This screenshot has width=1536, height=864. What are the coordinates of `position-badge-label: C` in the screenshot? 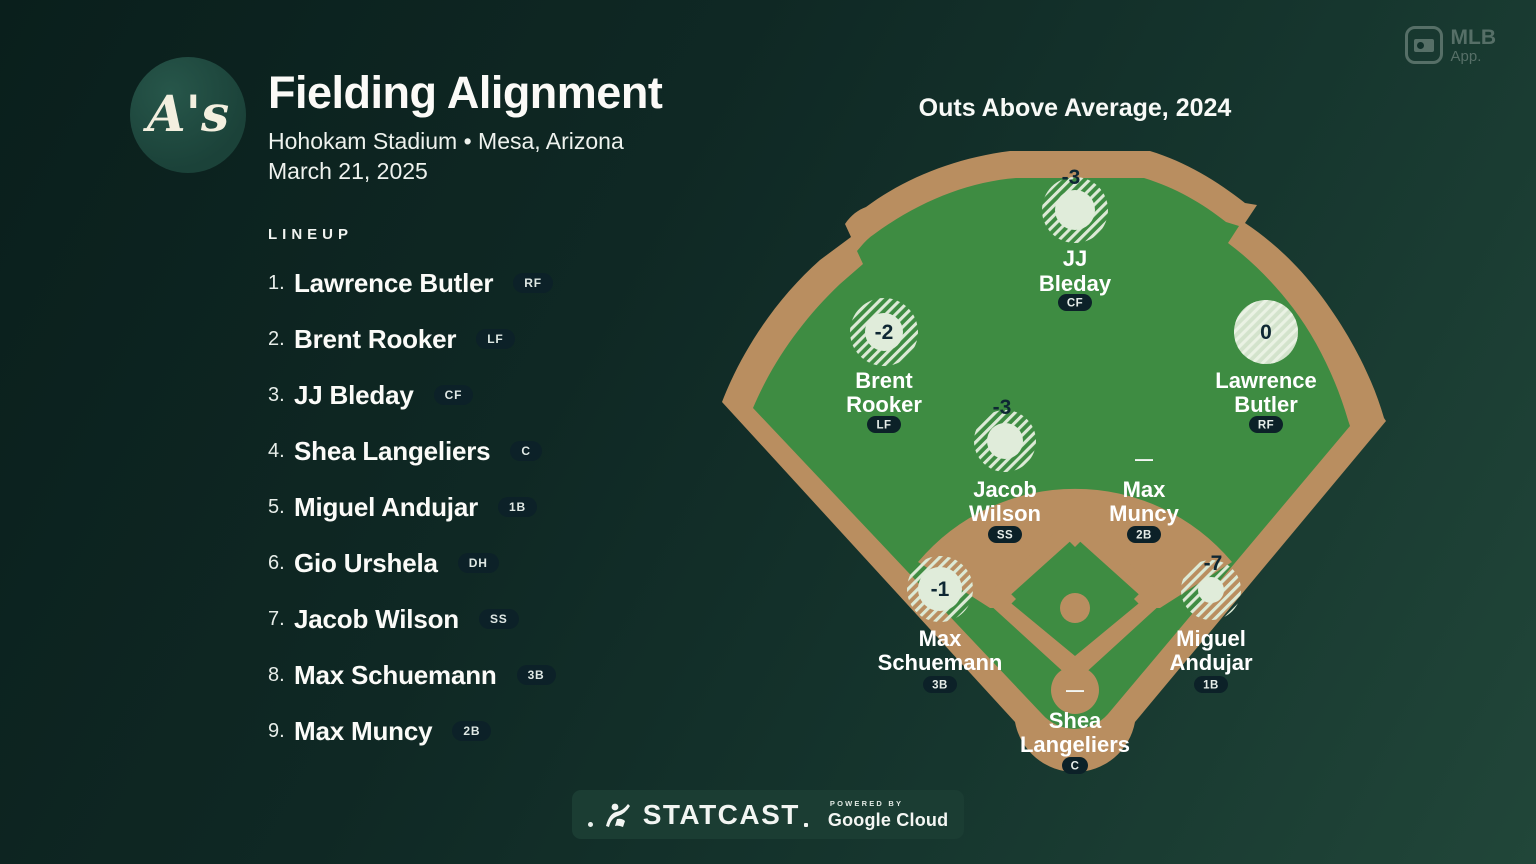 It's located at (1075, 767).